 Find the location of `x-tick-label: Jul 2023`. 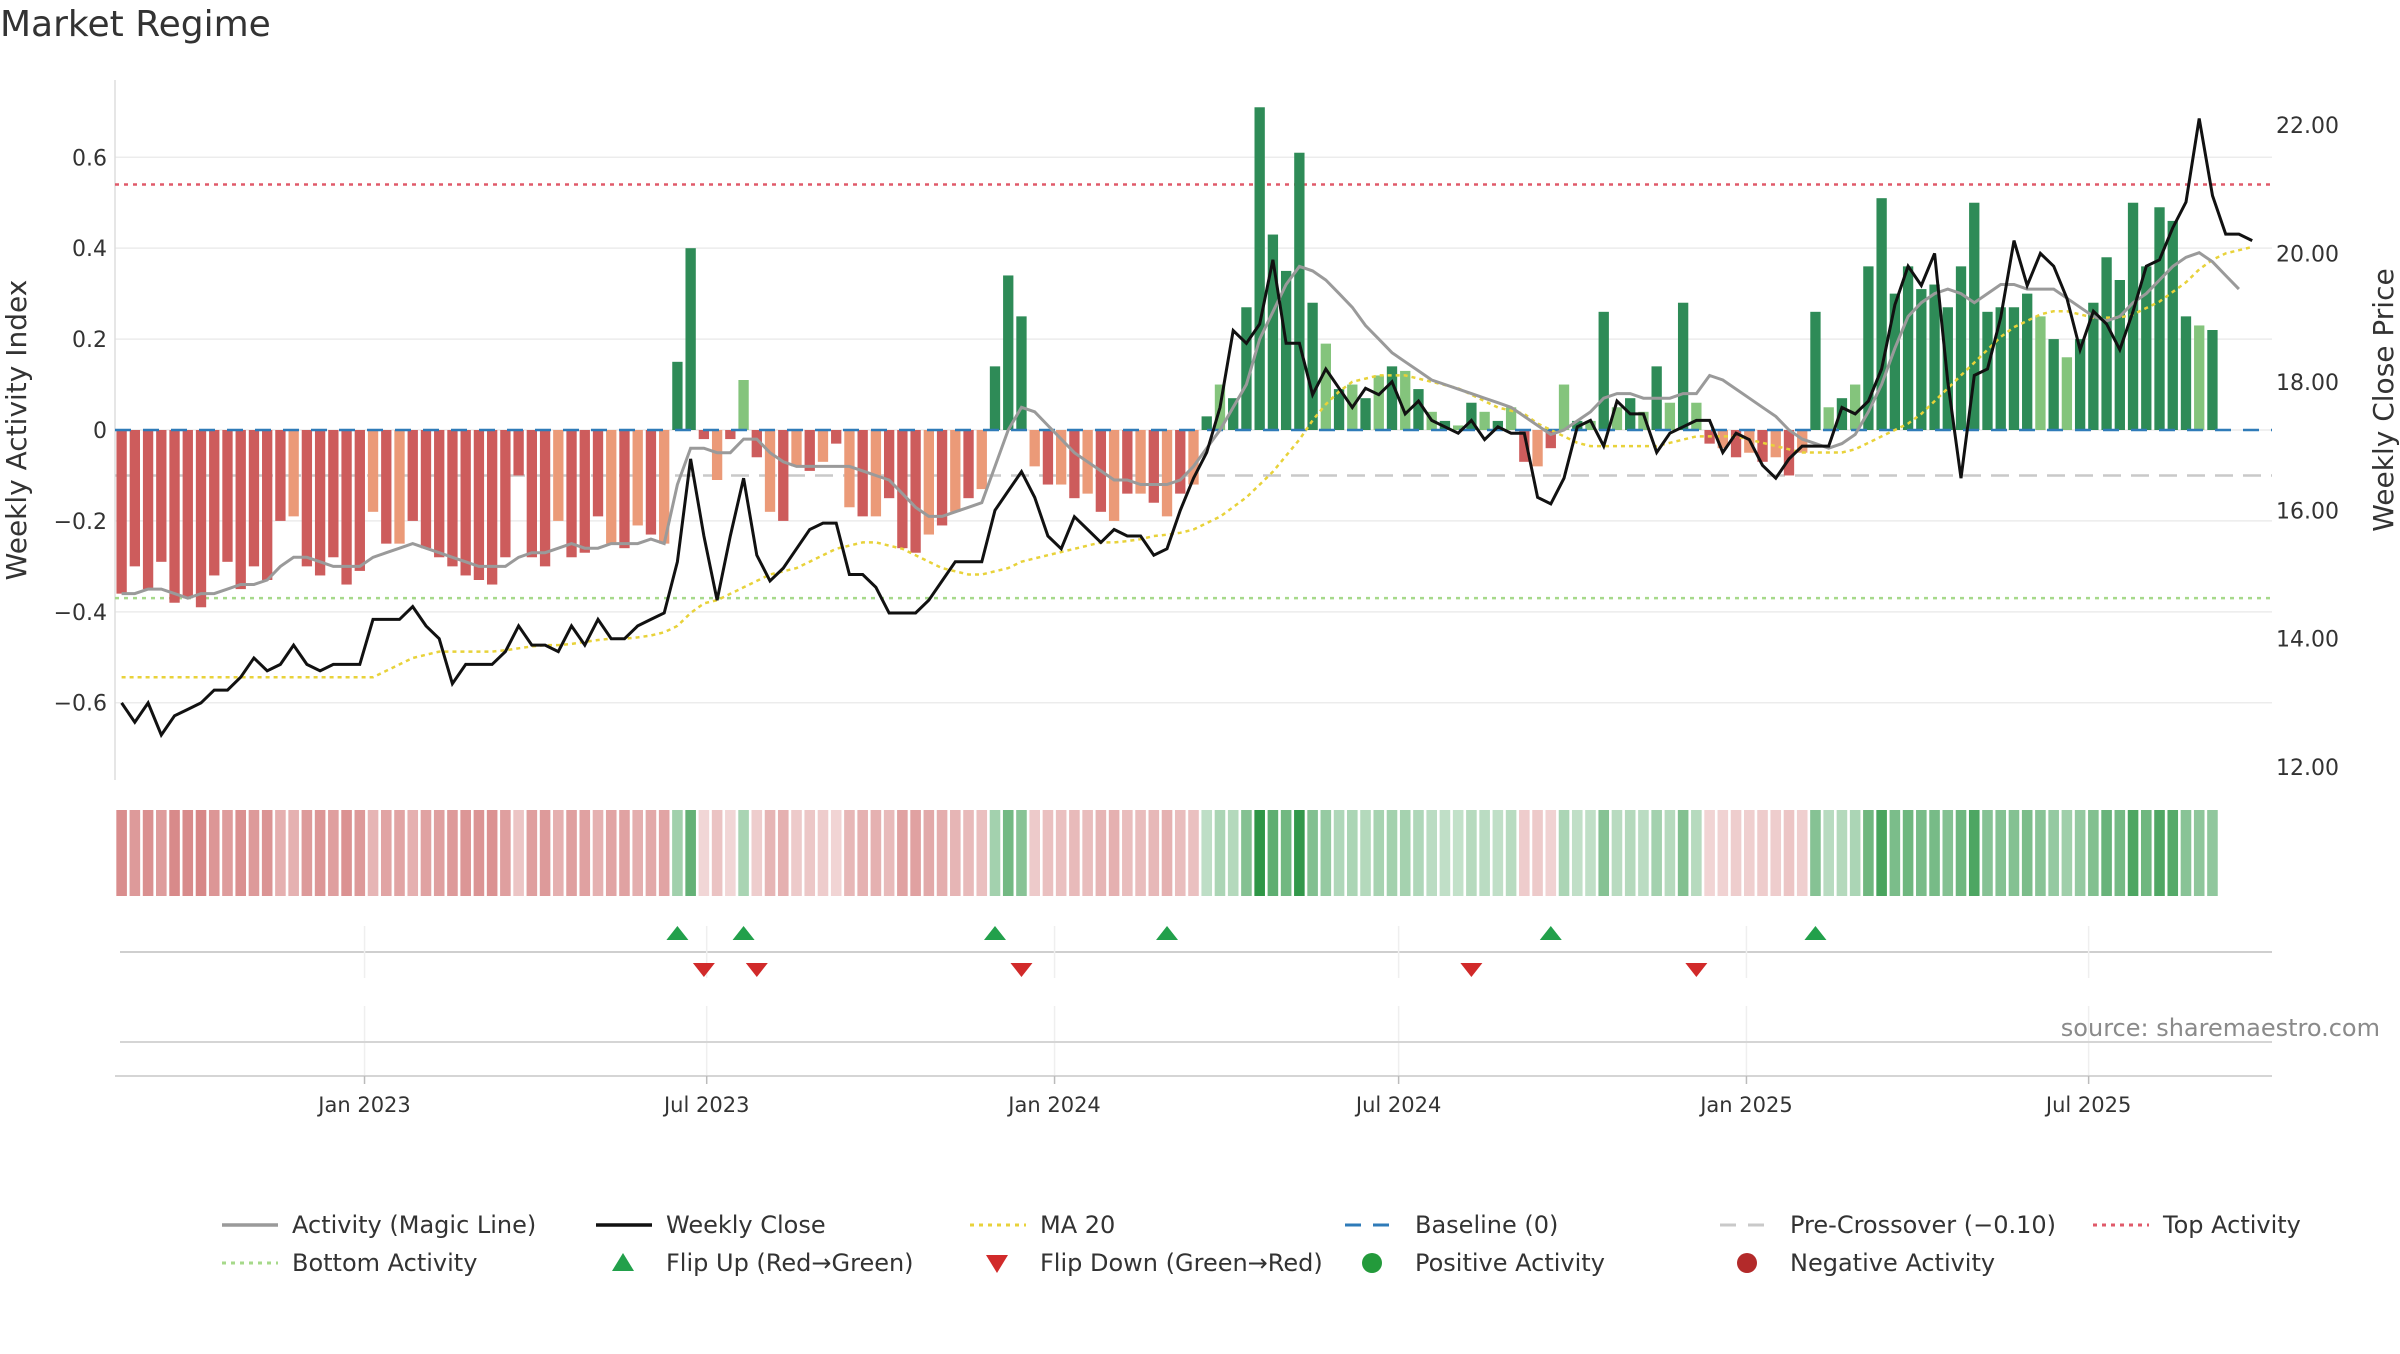

x-tick-label: Jul 2023 is located at coordinates (705, 1105).